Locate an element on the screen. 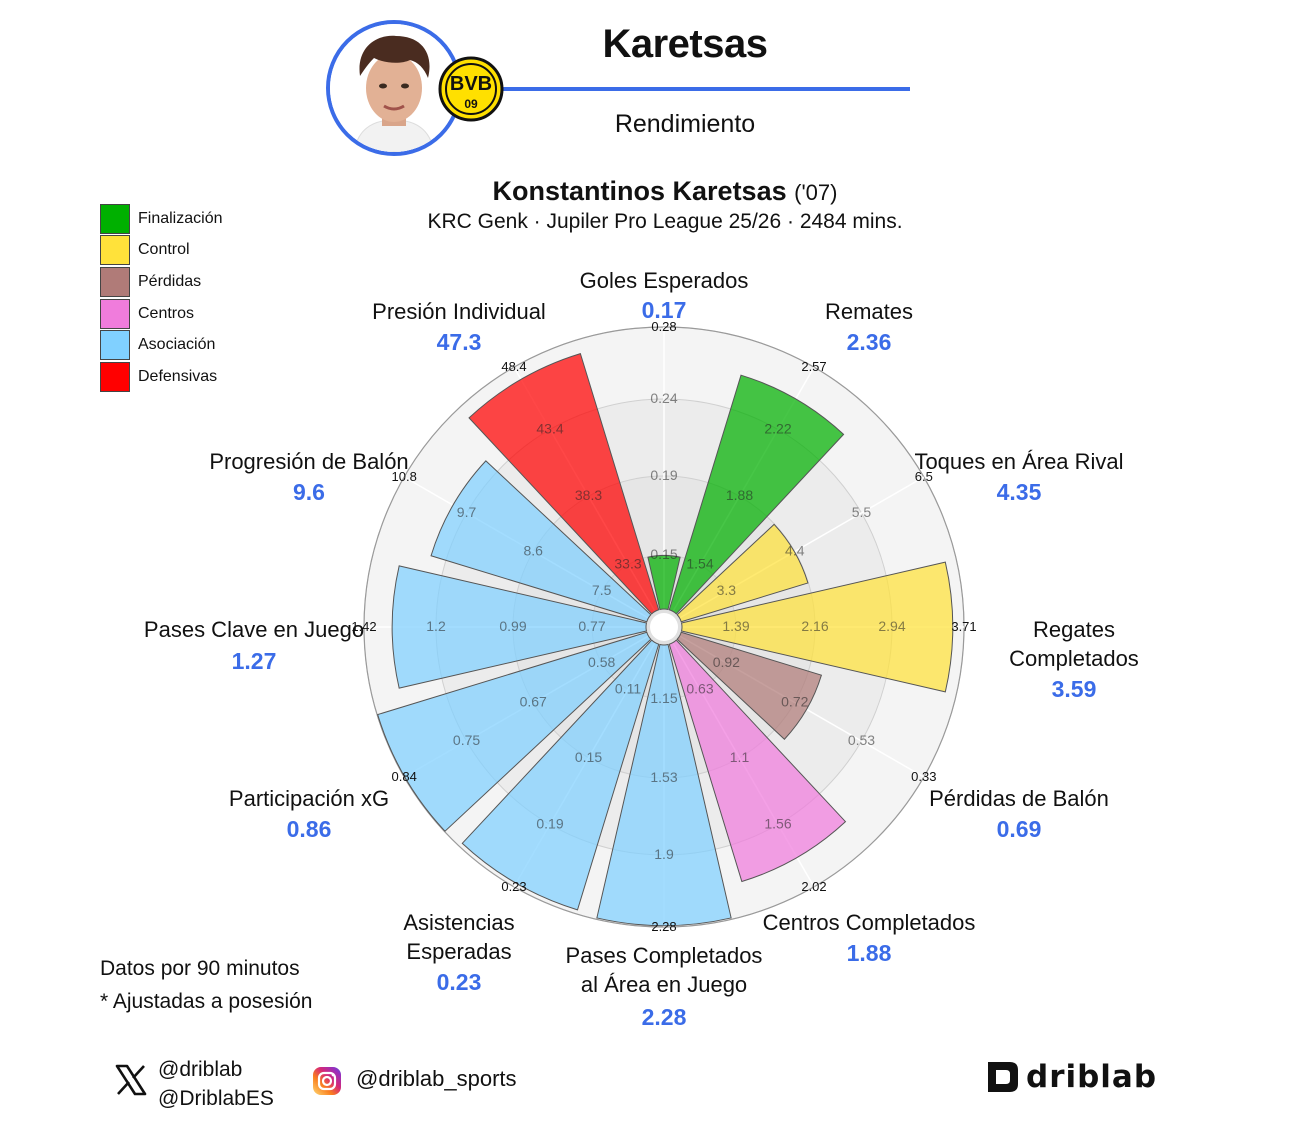 The image size is (1312, 1126). tick-label: 0.58 is located at coordinates (601, 662).